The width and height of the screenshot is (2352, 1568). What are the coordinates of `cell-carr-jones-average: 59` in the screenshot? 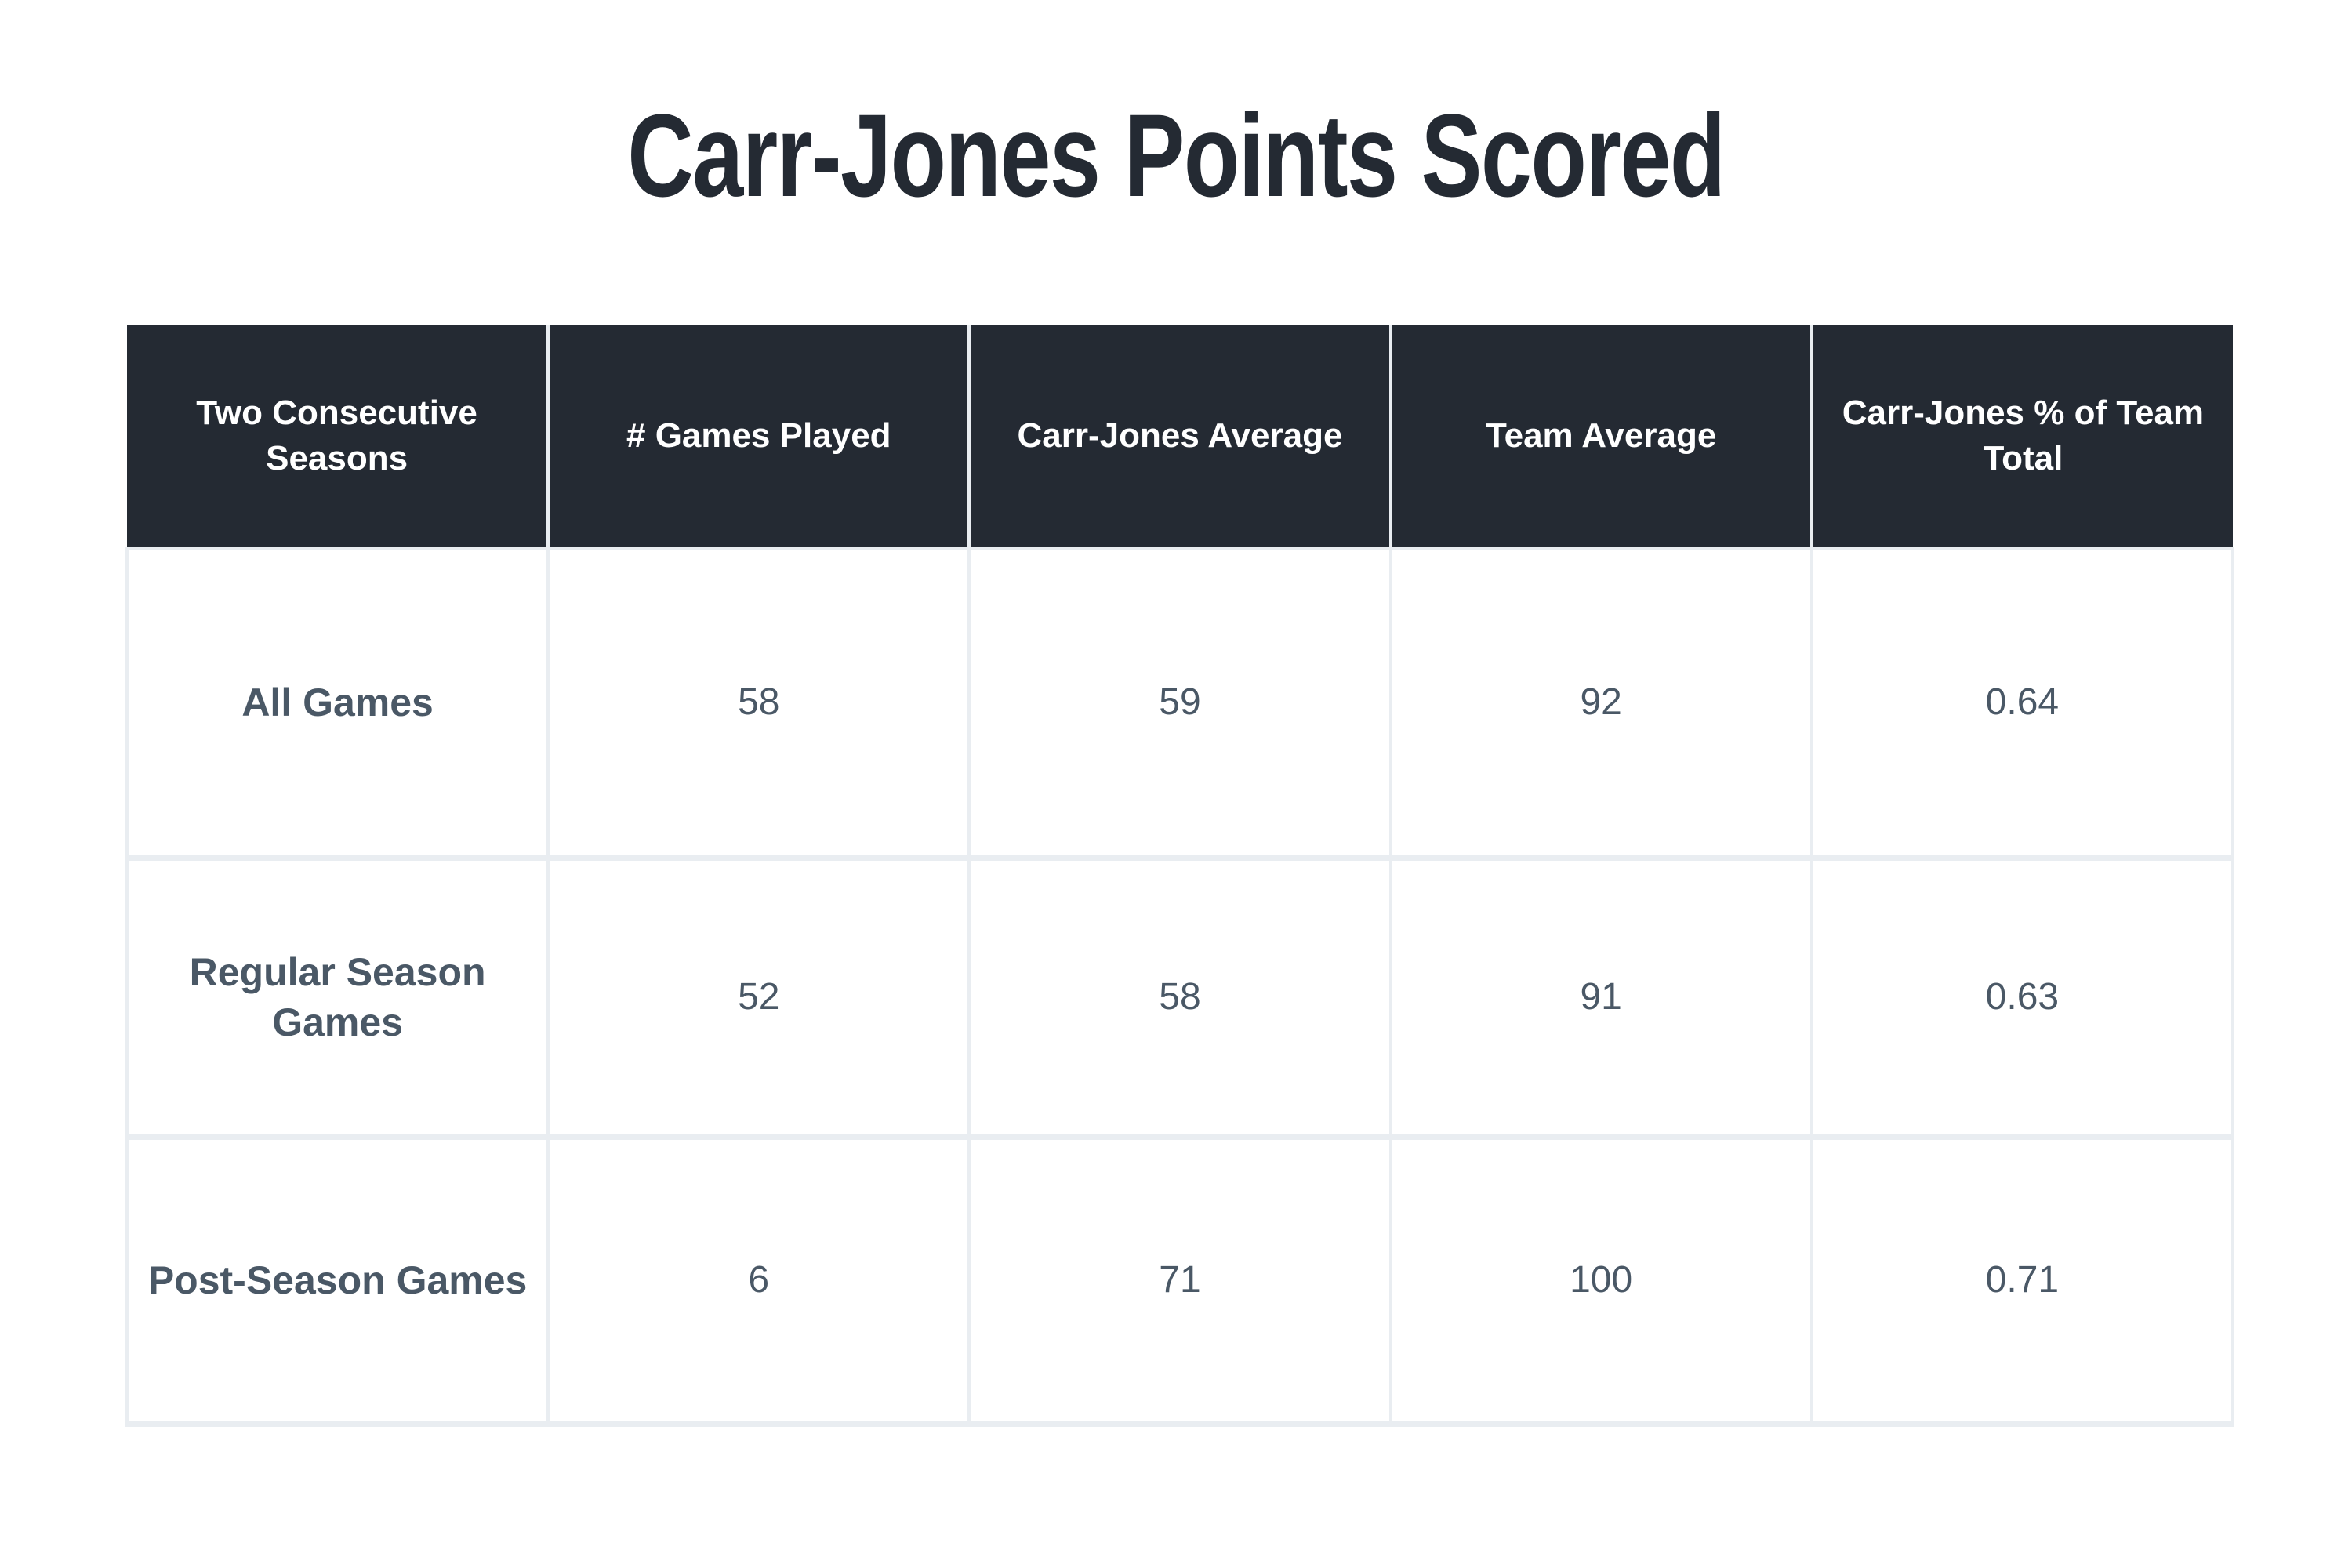 It's located at (1179, 704).